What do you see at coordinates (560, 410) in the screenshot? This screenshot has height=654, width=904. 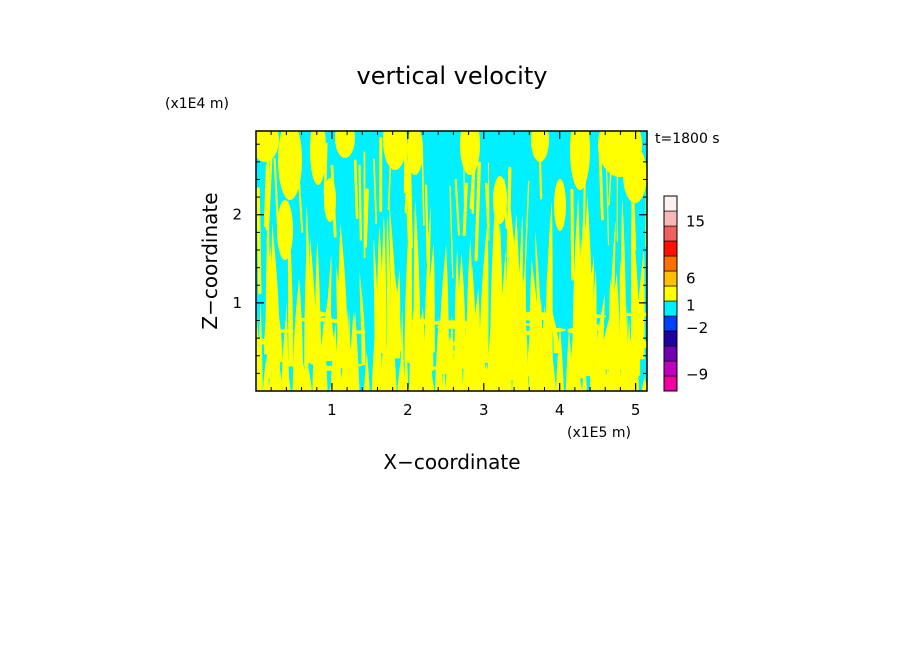 I see `x-tick-label: 4` at bounding box center [560, 410].